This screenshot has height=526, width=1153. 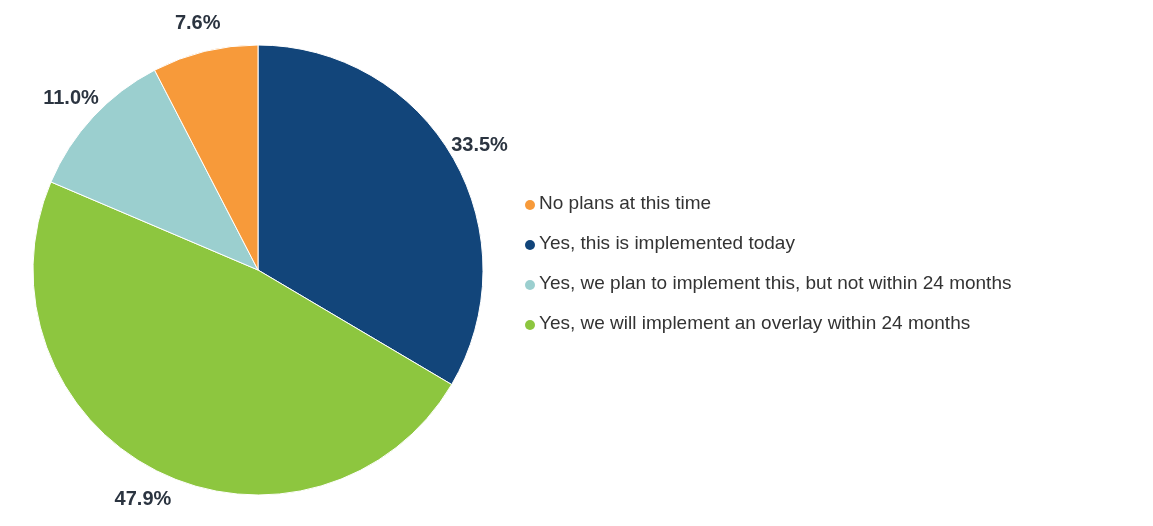 What do you see at coordinates (197, 22) in the screenshot?
I see `data-label: 7.6%` at bounding box center [197, 22].